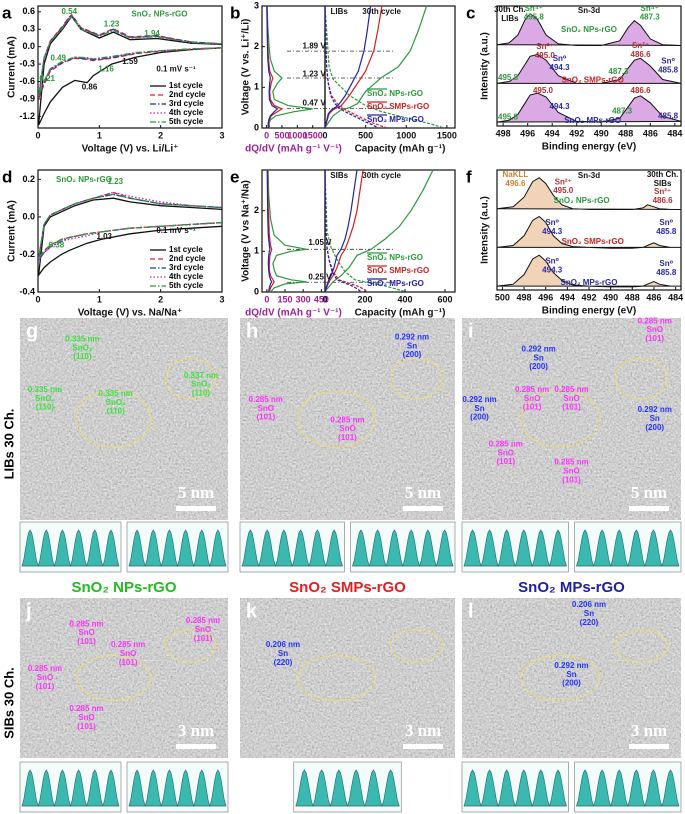 The width and height of the screenshot is (685, 814). Describe the element at coordinates (270, 231) in the screenshot. I see `dqdv-curve` at that location.